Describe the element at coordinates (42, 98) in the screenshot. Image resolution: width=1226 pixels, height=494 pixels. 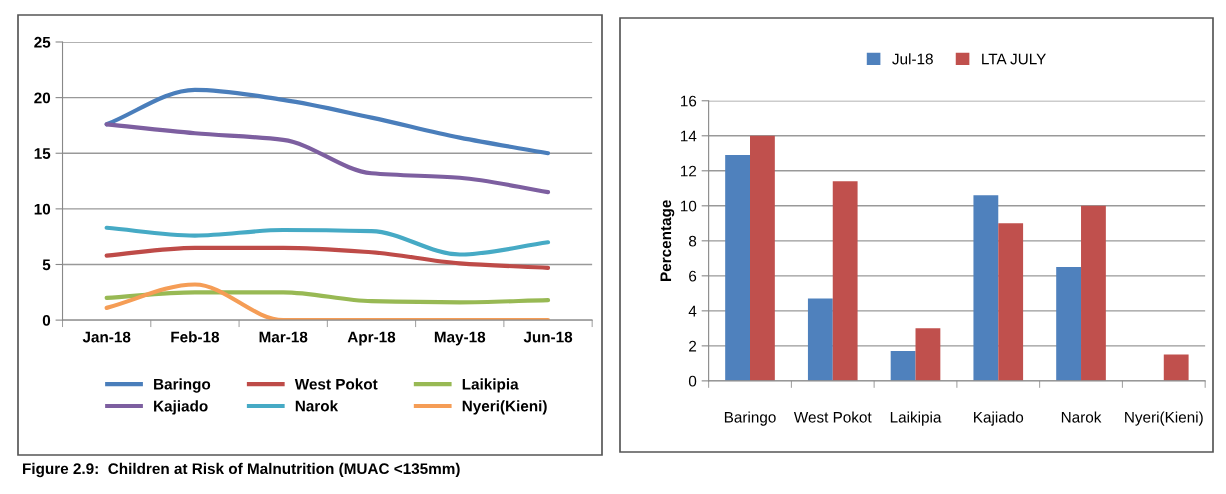
I see `y-tick-label: 20` at that location.